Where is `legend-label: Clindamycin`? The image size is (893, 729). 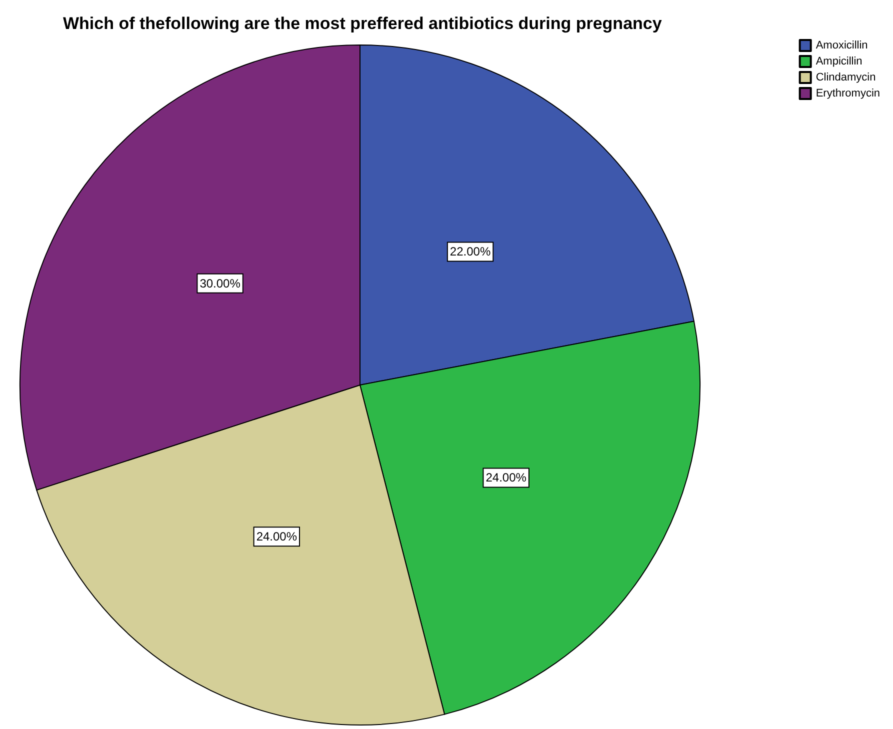 legend-label: Clindamycin is located at coordinates (846, 78).